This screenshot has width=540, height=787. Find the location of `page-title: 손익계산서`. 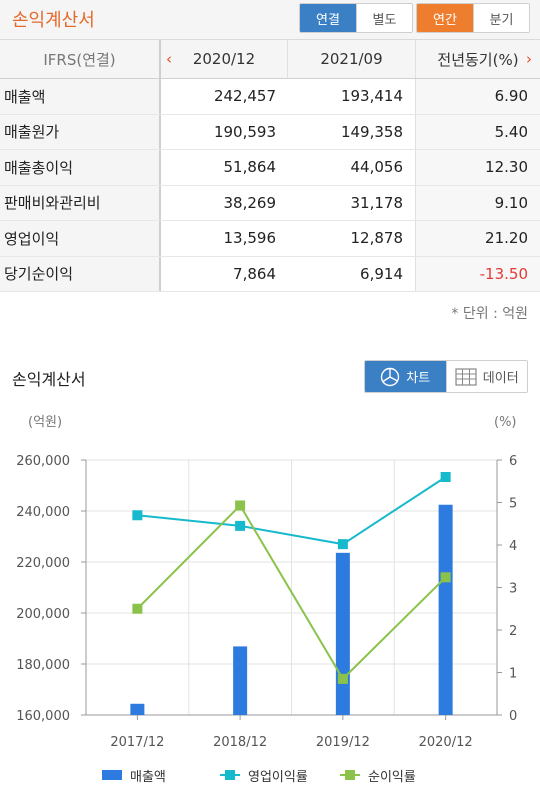

page-title: 손익계산서 is located at coordinates (53, 20).